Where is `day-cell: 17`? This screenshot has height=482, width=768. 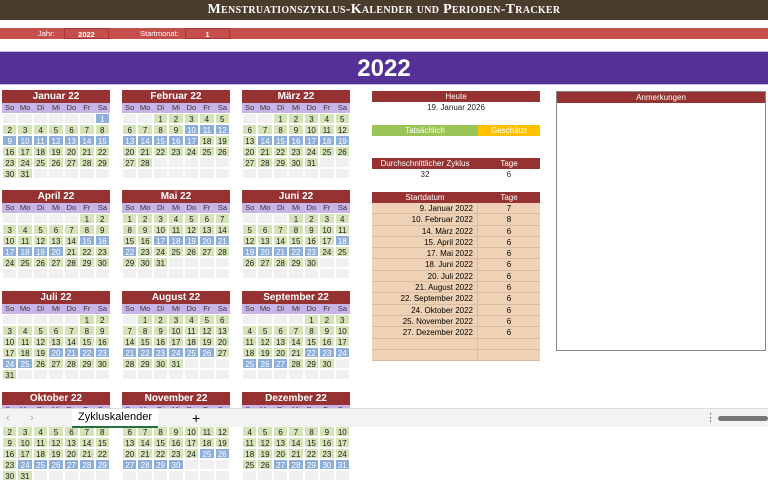
day-cell: 17 is located at coordinates (327, 240).